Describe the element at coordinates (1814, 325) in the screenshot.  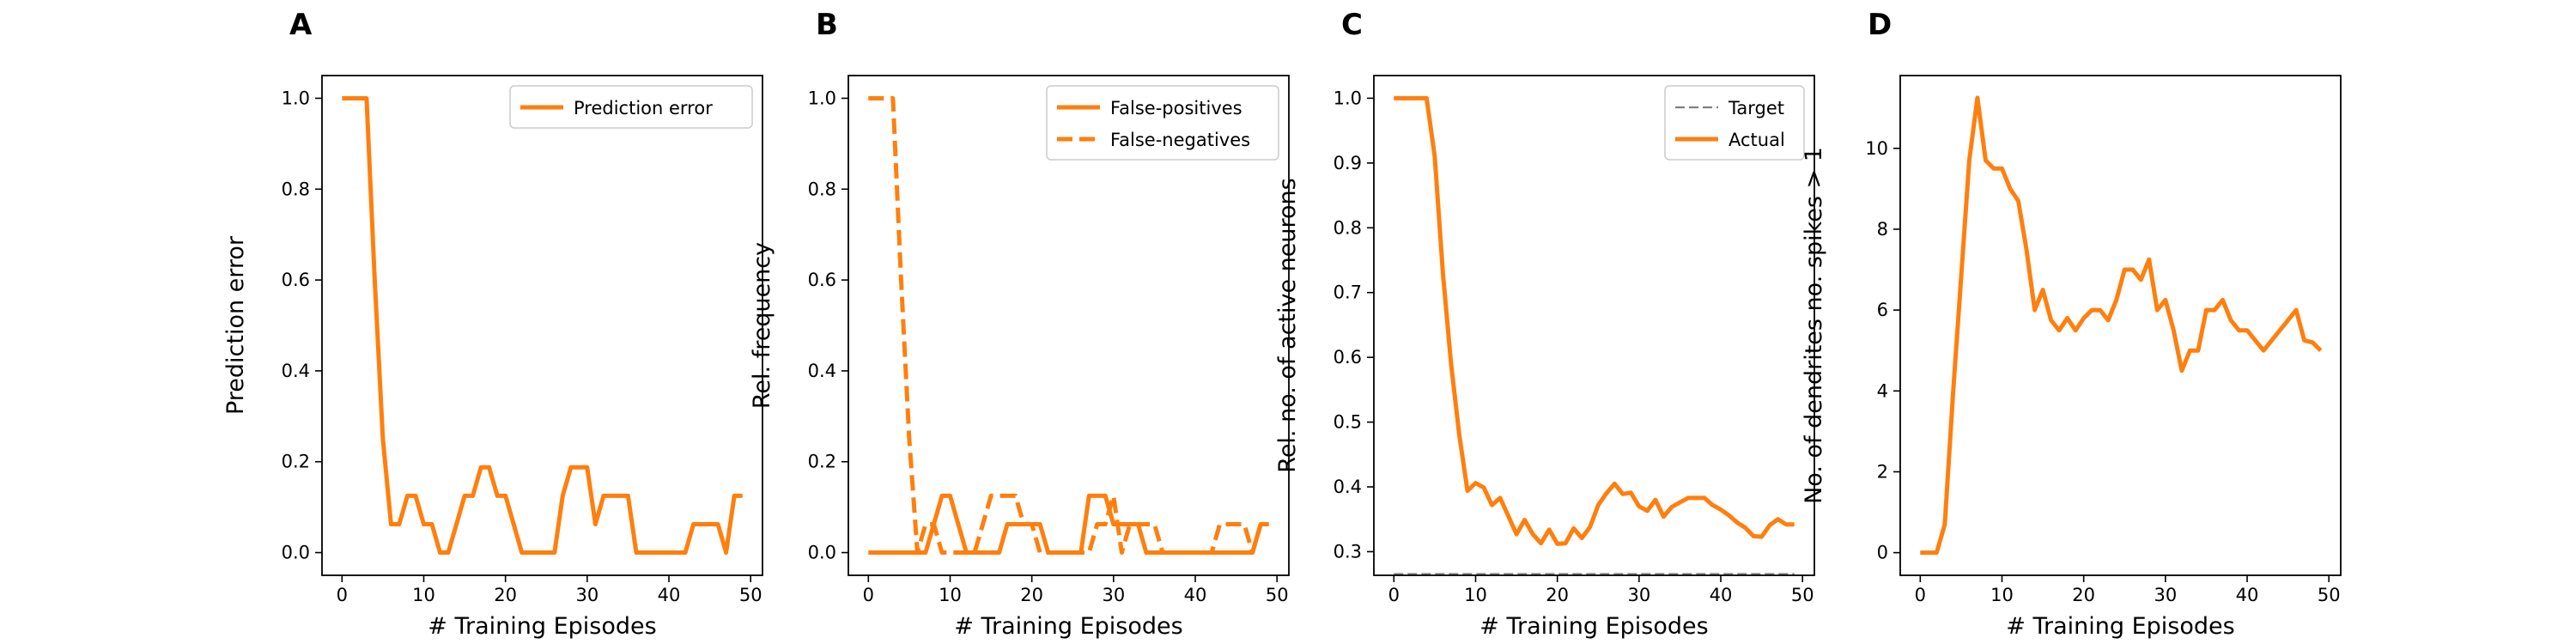
I see `y-axis-label: No. of dendrites no. spikes > 1` at that location.